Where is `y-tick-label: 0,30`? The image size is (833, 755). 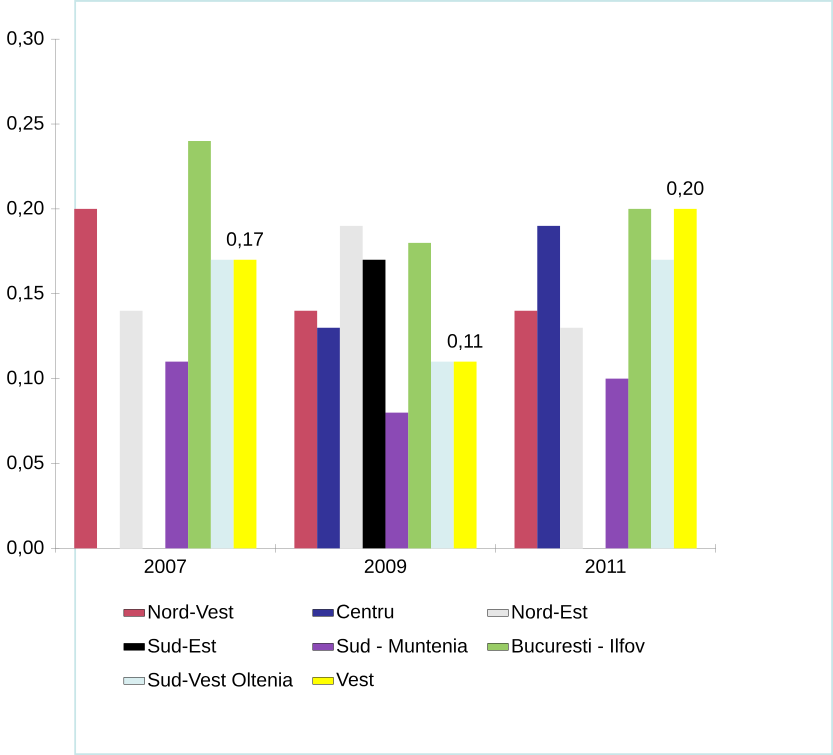
y-tick-label: 0,30 is located at coordinates (25, 39).